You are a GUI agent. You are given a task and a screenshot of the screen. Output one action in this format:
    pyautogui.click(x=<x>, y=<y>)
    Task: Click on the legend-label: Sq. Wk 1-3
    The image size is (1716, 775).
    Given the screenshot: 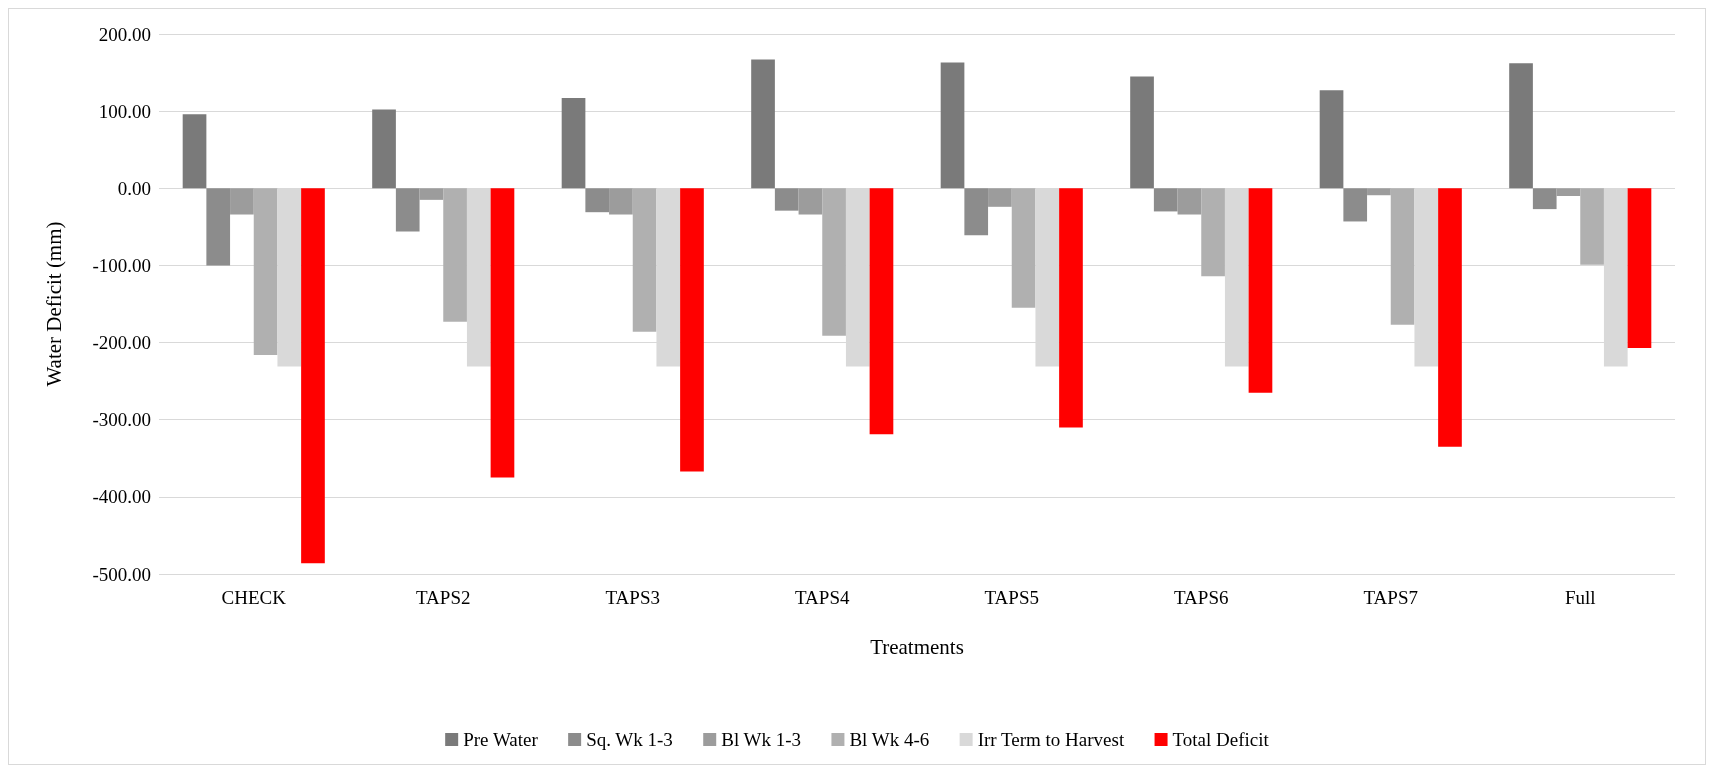 What is the action you would take?
    pyautogui.click(x=629, y=739)
    